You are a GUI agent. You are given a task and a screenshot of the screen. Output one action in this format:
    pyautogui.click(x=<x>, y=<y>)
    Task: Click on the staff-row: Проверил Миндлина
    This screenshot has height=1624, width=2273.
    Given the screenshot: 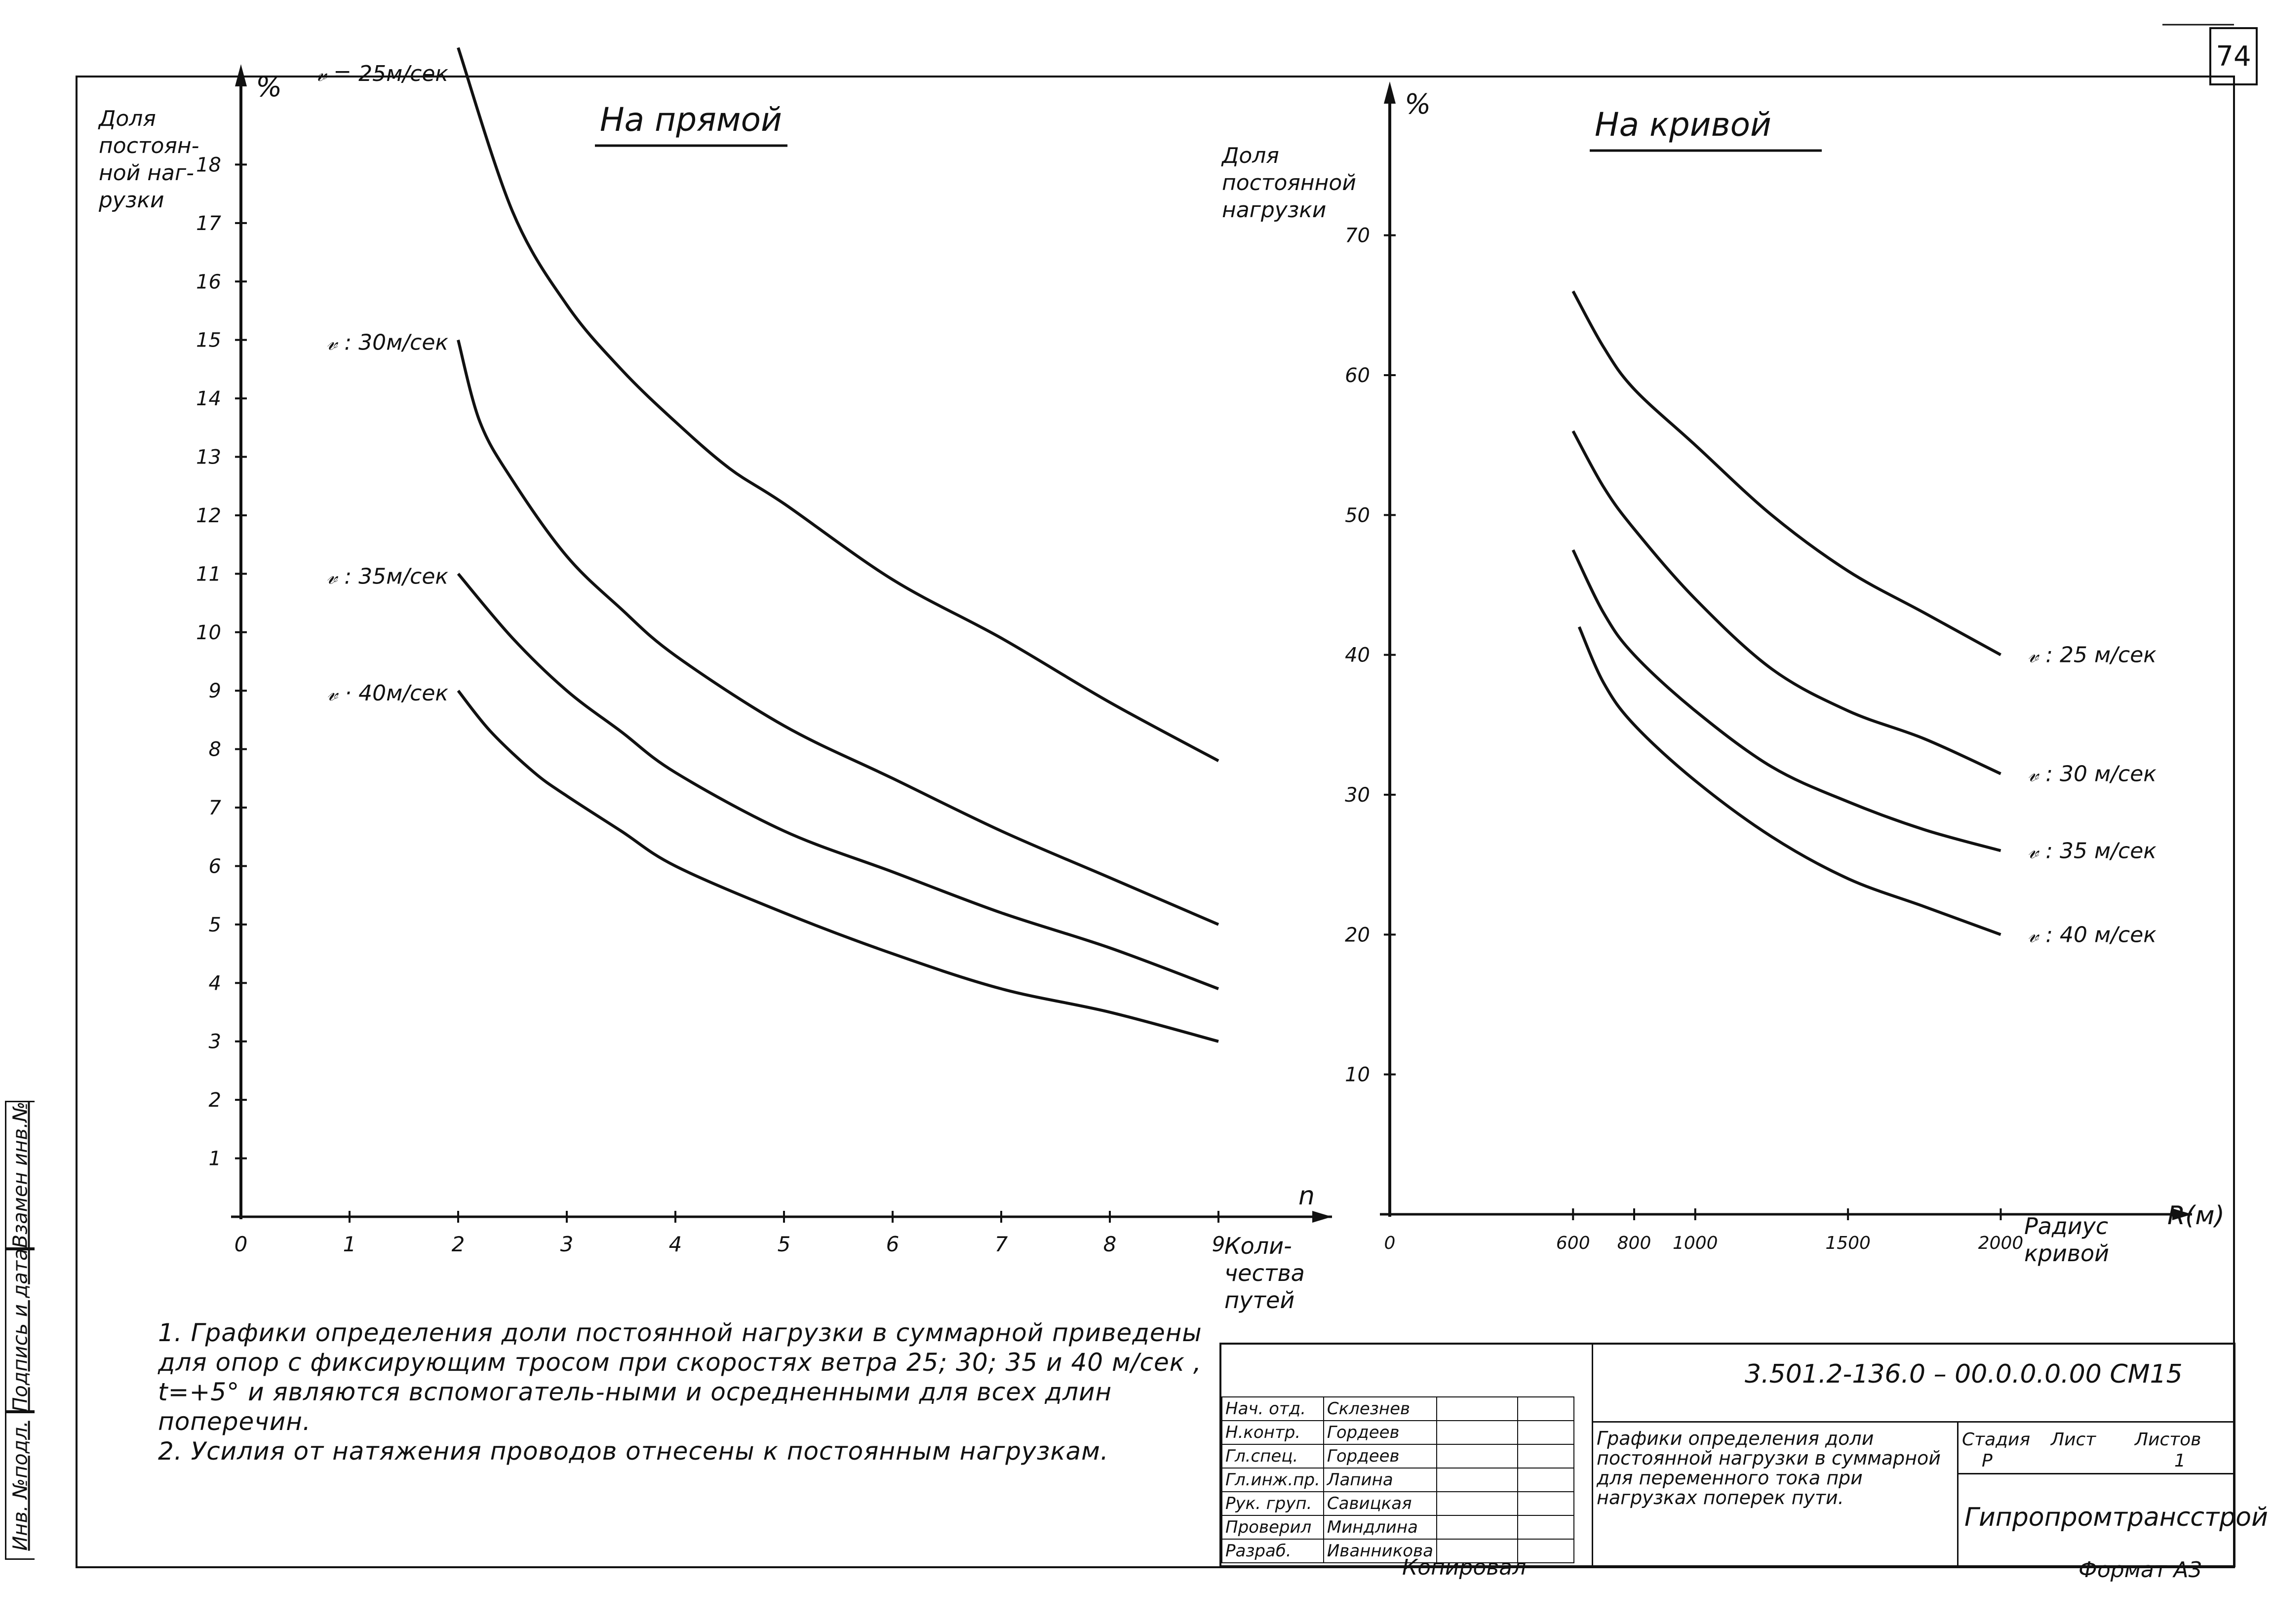 What is the action you would take?
    pyautogui.click(x=1397, y=1528)
    